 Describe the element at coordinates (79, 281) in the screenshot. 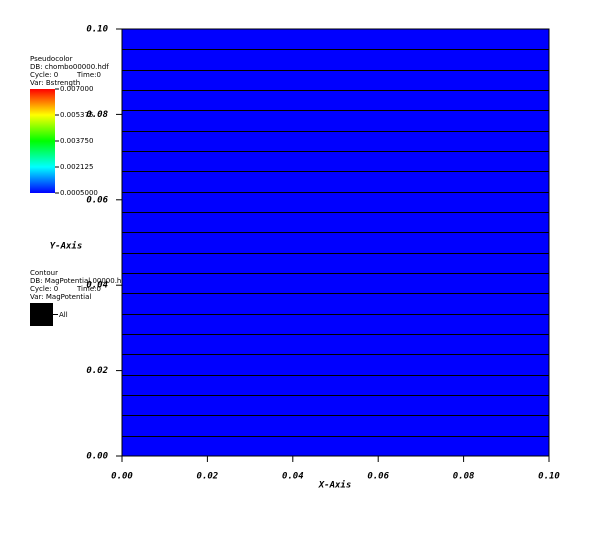

I see `legend-db: DB: MagPotential.00000.hdf` at that location.